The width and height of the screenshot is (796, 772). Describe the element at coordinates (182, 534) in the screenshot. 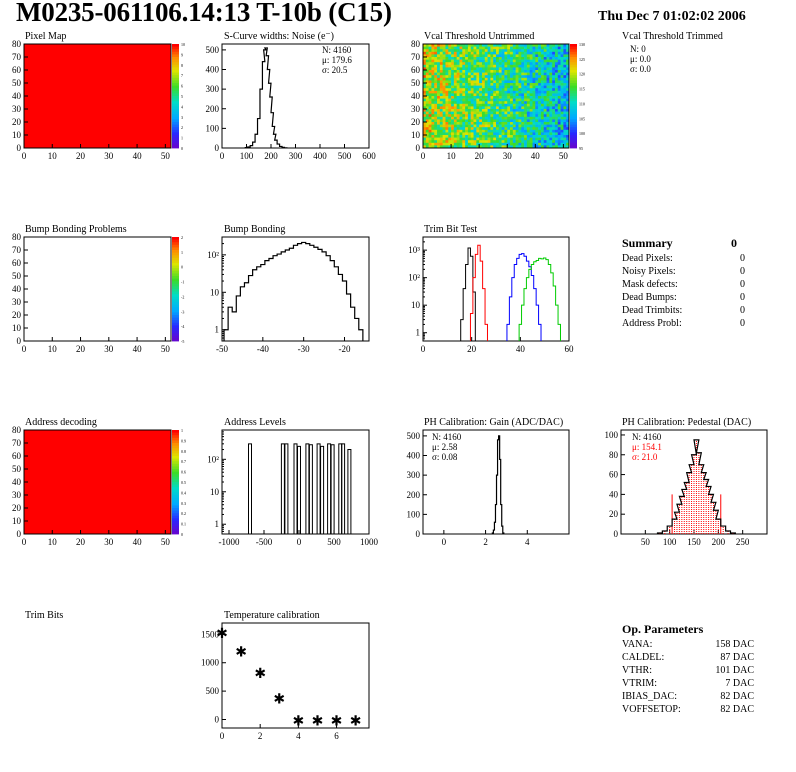

I see `colorbar-tick-label: 0` at that location.